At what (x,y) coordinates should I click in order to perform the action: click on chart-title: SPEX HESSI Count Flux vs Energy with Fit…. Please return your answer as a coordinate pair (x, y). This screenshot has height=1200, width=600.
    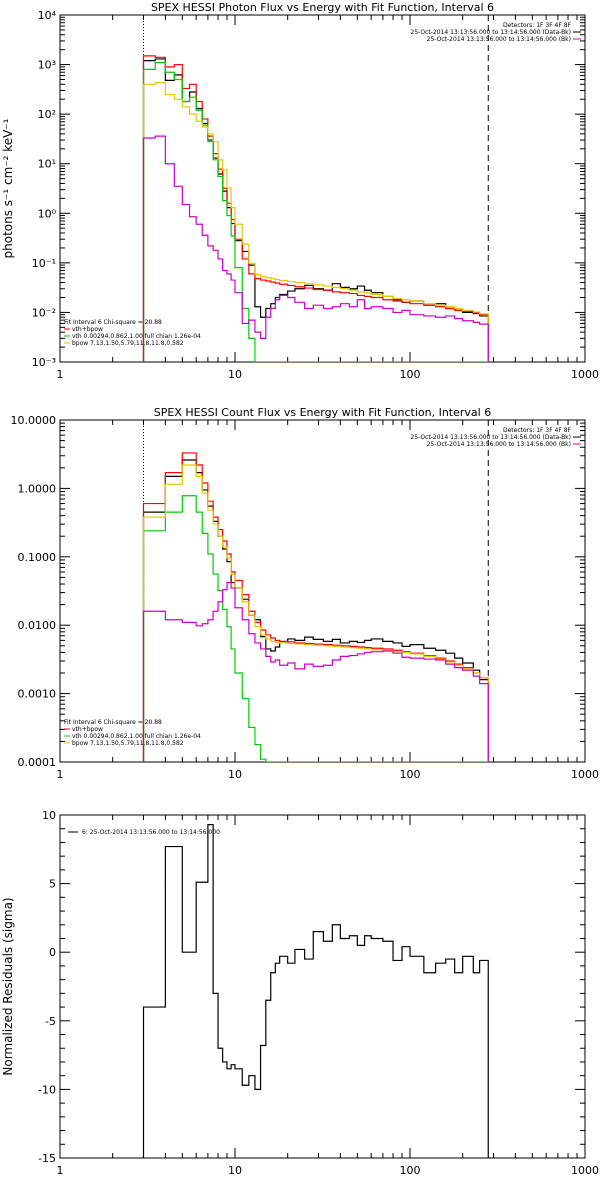
    Looking at the image, I should click on (322, 412).